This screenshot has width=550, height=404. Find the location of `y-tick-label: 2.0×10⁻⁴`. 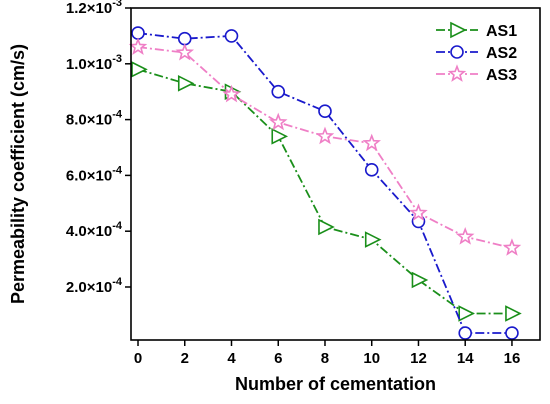

y-tick-label: 2.0×10⁻⁴ is located at coordinates (94, 286).